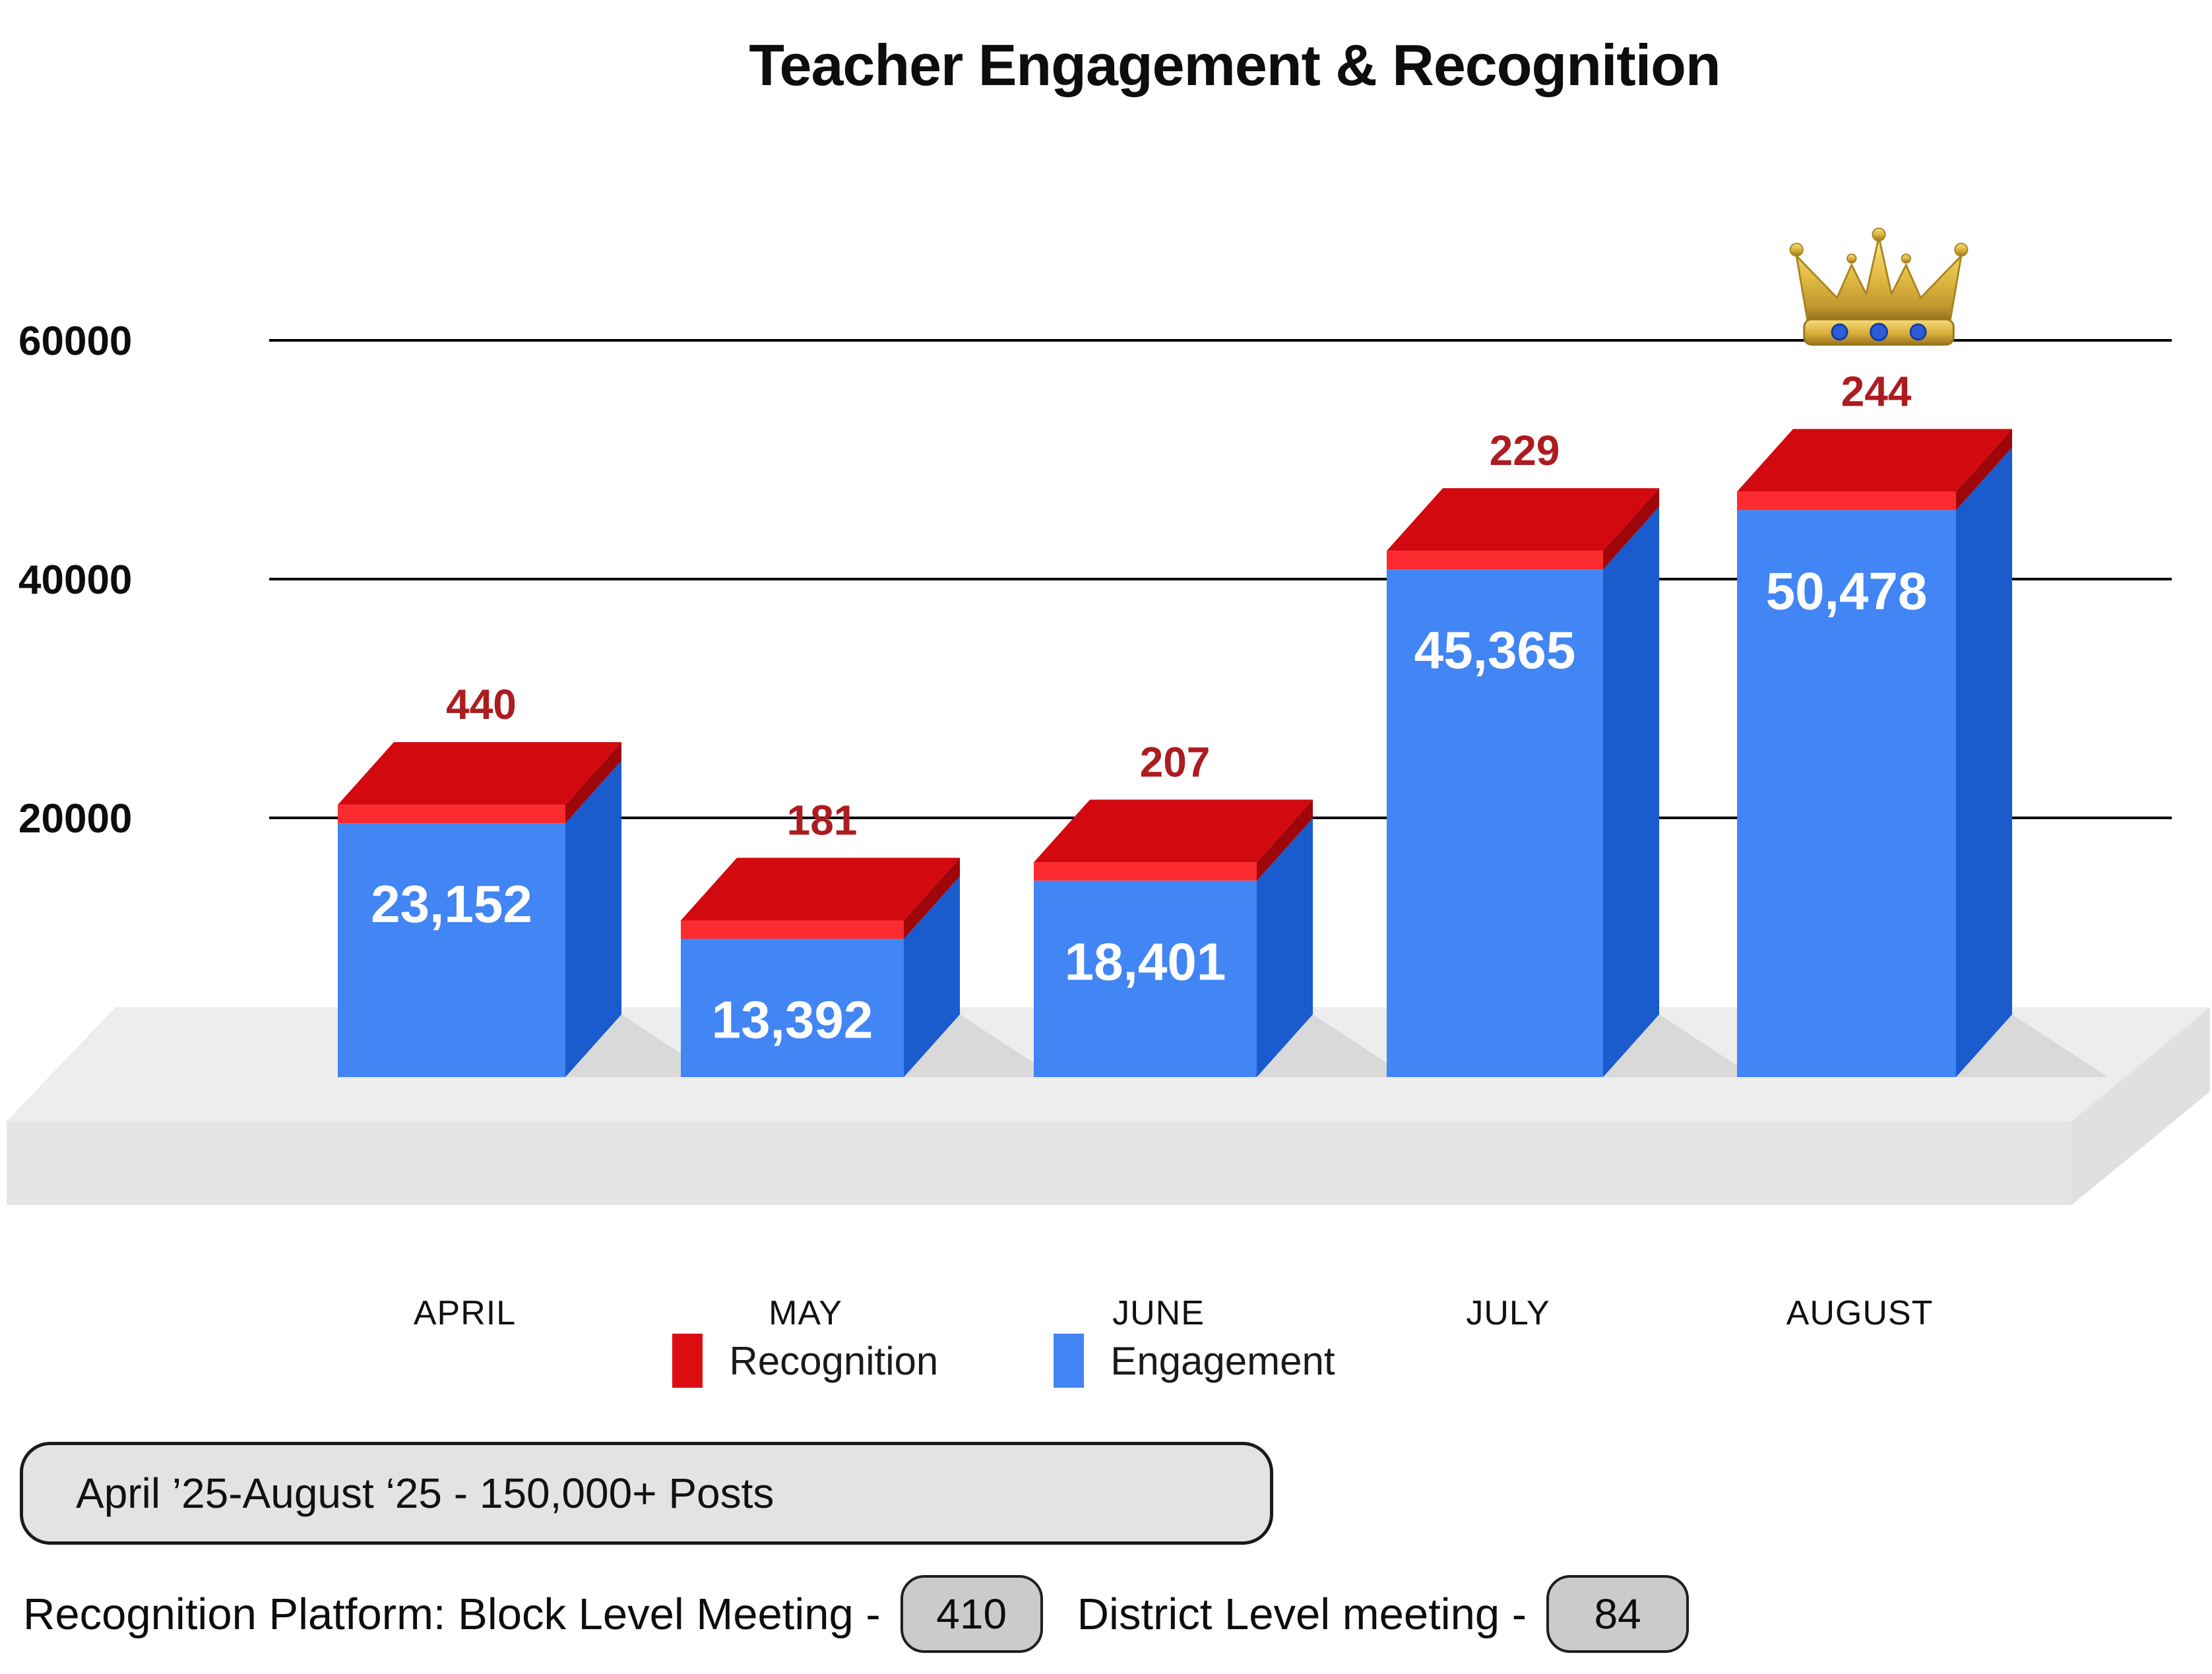  I want to click on bar-group-august: 50,478 244, so click(1922, 722).